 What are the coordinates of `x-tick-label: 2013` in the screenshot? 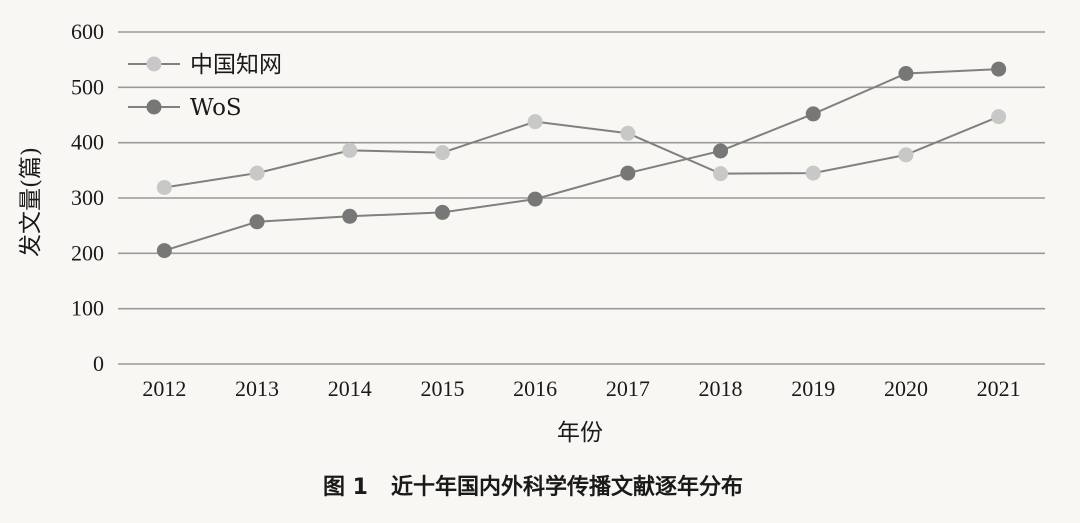 It's located at (257, 388).